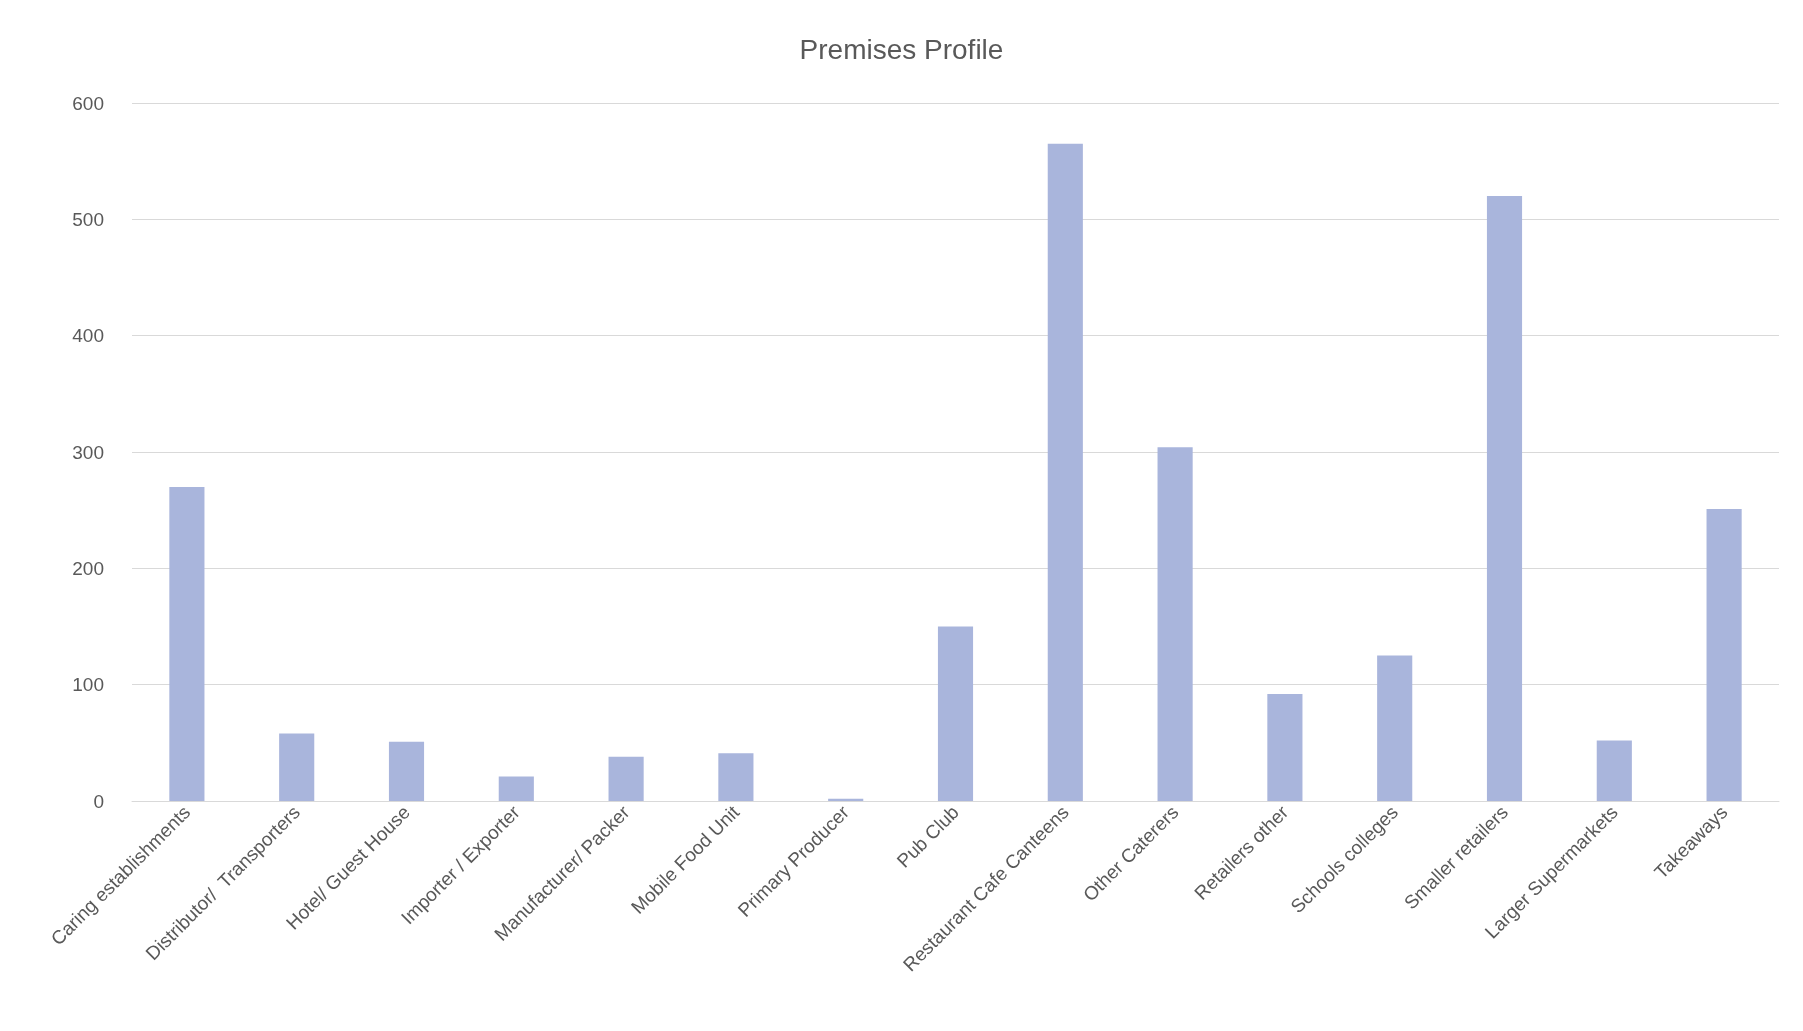 This screenshot has width=1803, height=1031. Describe the element at coordinates (88, 336) in the screenshot. I see `y-tick-label: 400` at that location.